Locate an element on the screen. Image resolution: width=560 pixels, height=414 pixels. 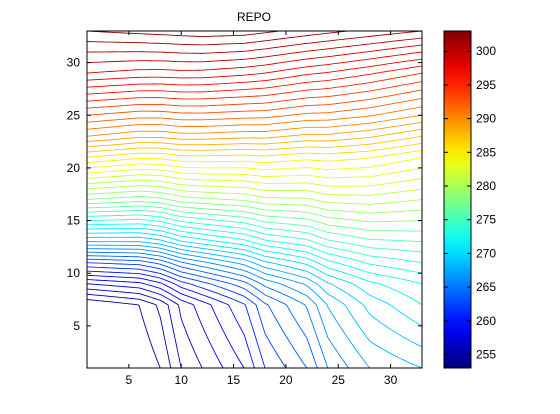
chart-title: REPO is located at coordinates (254, 17).